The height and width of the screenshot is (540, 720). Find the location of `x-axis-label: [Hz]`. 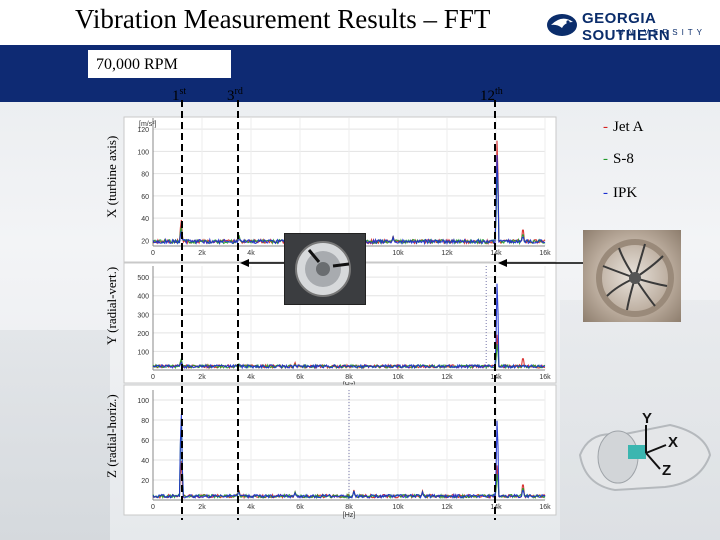

x-axis-label: [Hz] is located at coordinates (349, 515).